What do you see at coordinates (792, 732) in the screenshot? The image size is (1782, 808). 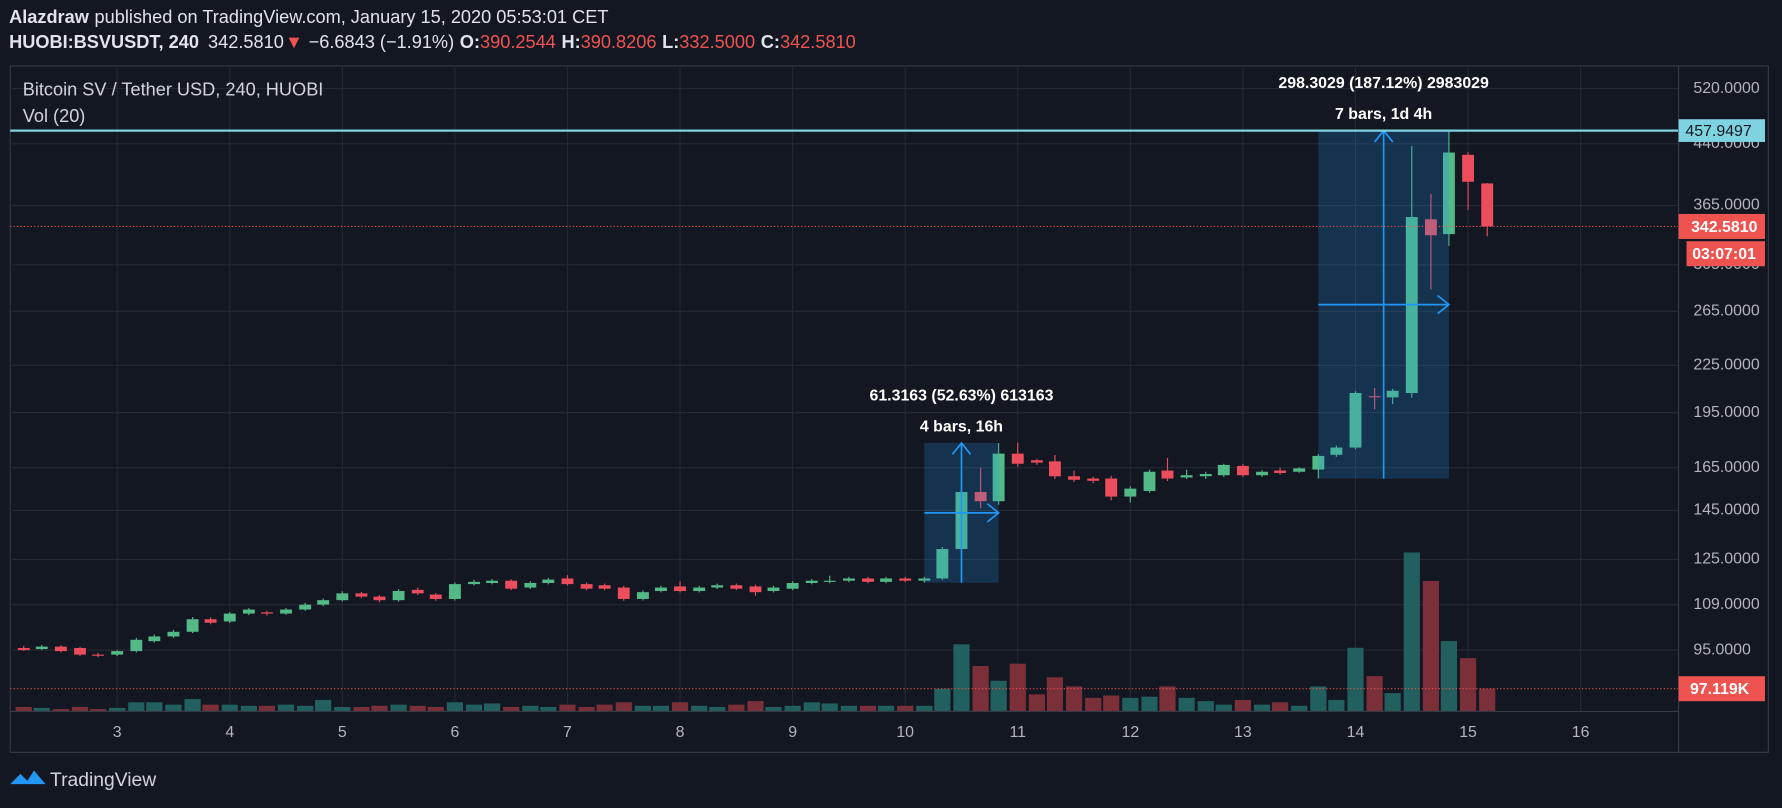 I see `x-tick-label: 9` at bounding box center [792, 732].